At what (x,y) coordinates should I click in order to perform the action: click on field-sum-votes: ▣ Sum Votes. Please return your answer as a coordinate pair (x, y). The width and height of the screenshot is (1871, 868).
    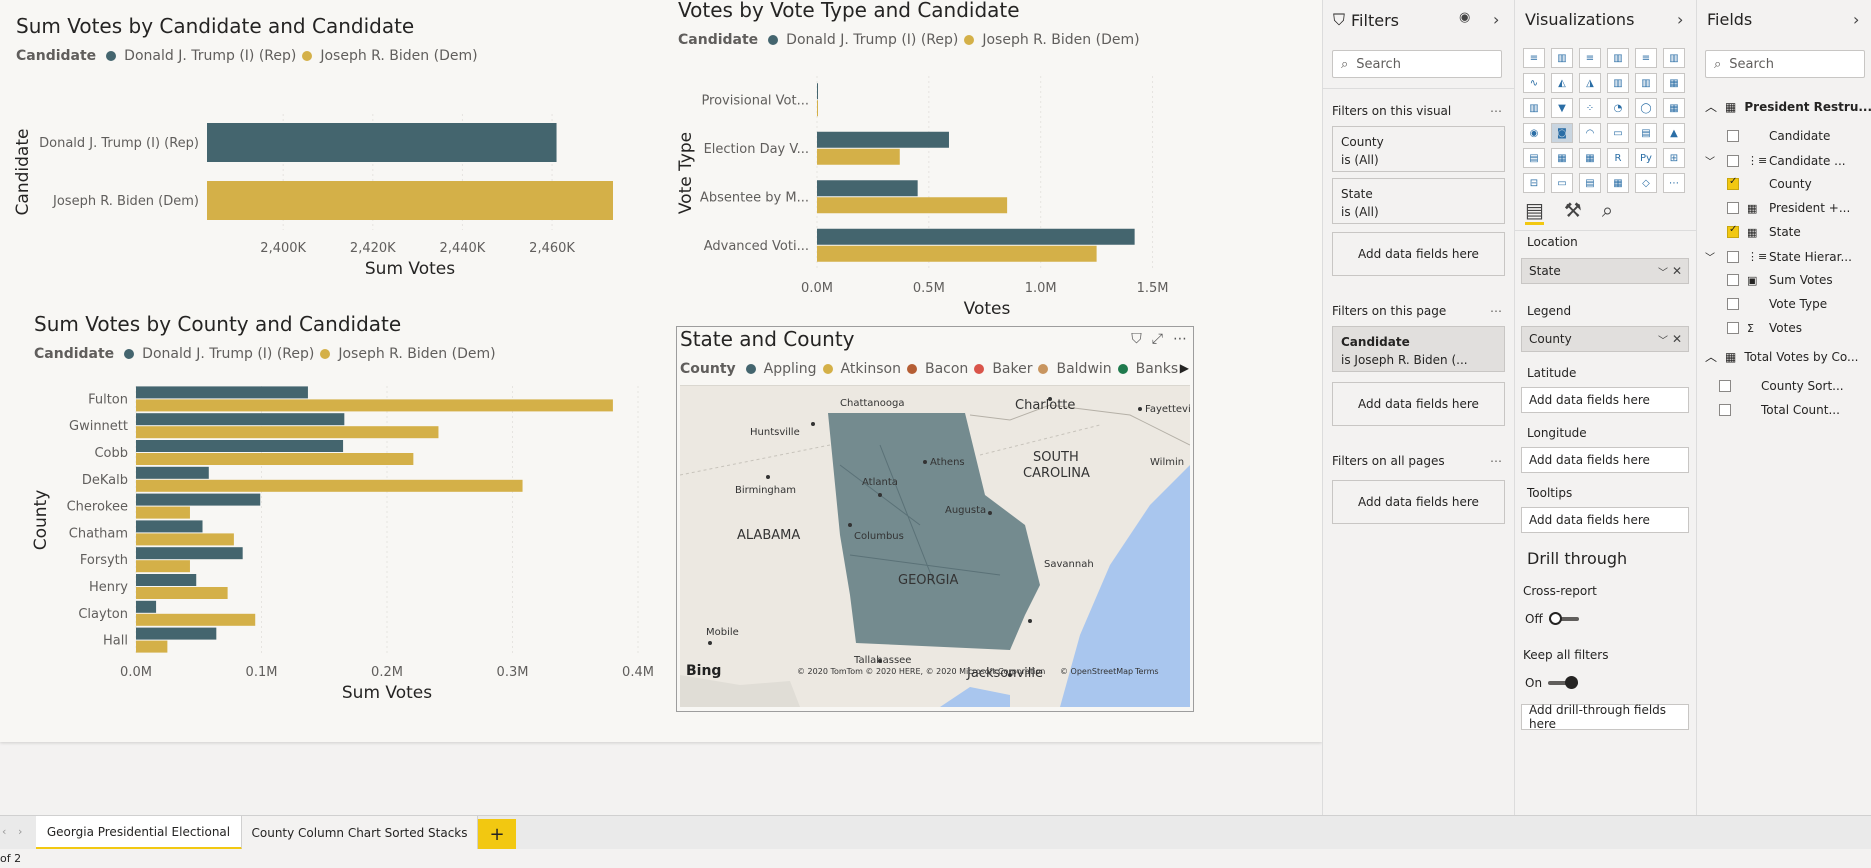
    Looking at the image, I should click on (1769, 280).